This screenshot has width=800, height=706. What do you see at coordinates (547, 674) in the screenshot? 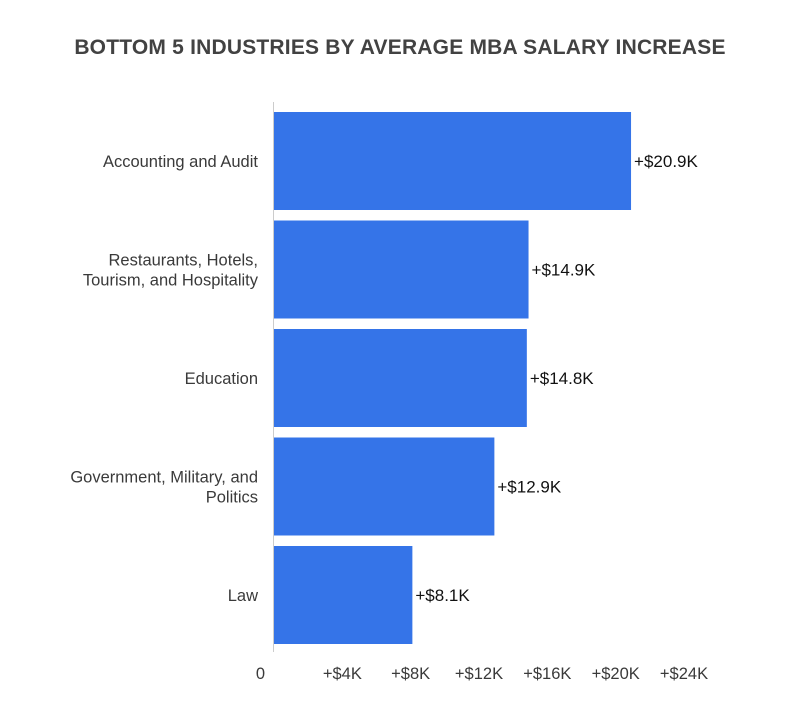
I see `x-tick-label: +$16K` at bounding box center [547, 674].